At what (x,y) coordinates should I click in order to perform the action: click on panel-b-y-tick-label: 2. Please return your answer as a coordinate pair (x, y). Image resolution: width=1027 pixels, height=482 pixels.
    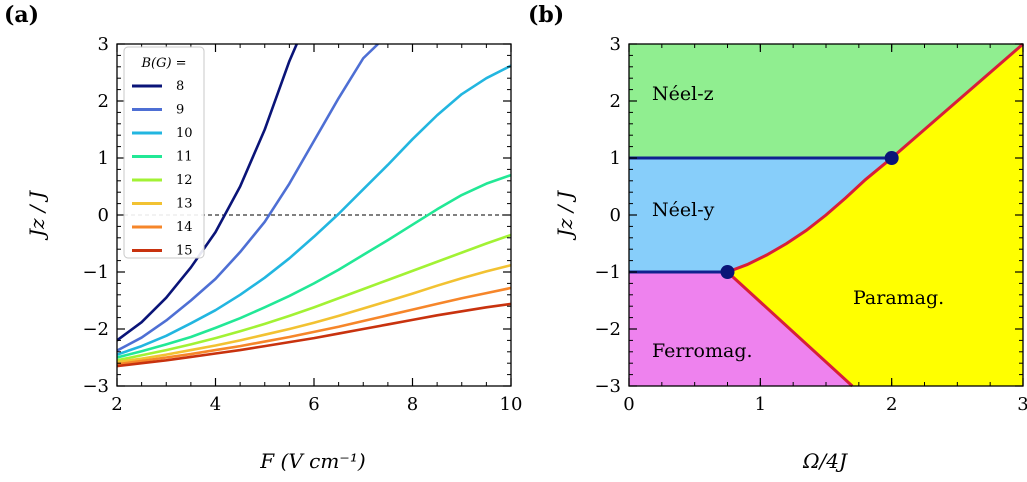
    Looking at the image, I should click on (615, 101).